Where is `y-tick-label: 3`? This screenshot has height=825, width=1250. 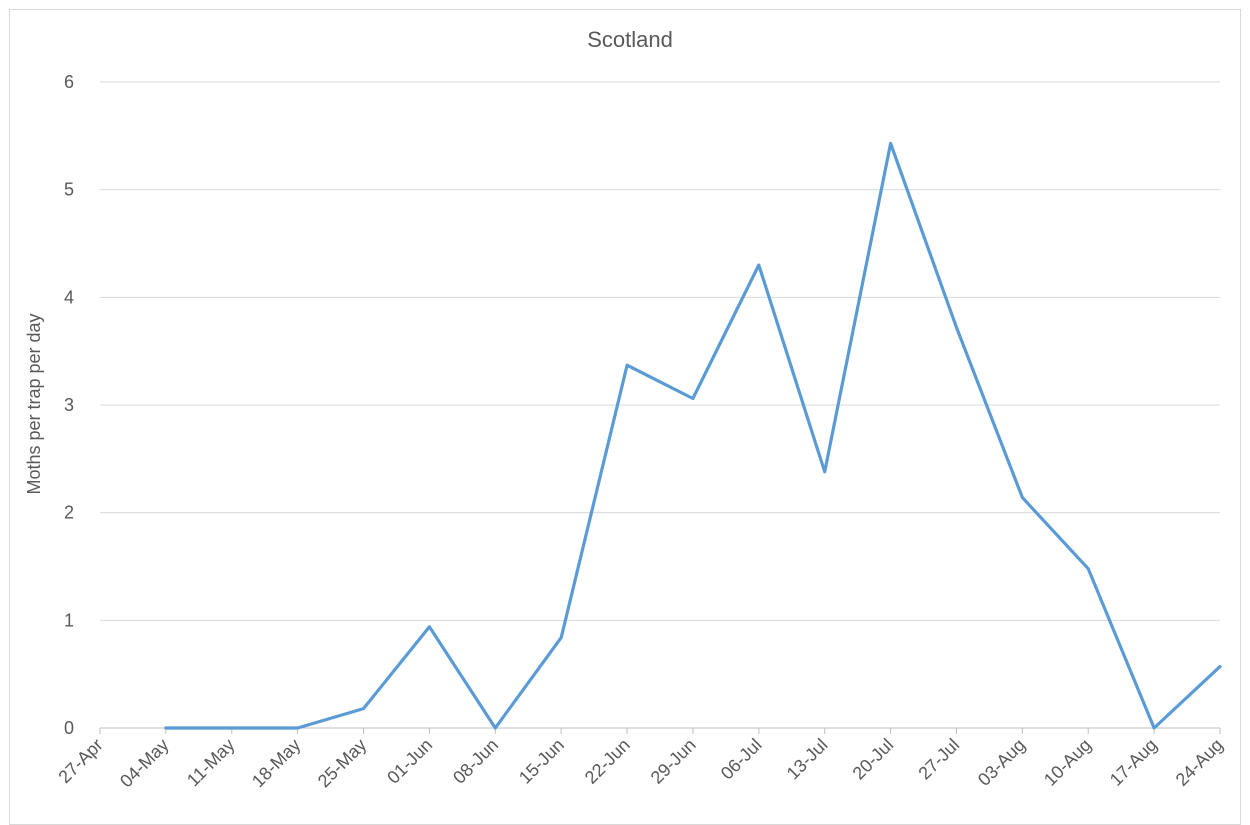
y-tick-label: 3 is located at coordinates (69, 405).